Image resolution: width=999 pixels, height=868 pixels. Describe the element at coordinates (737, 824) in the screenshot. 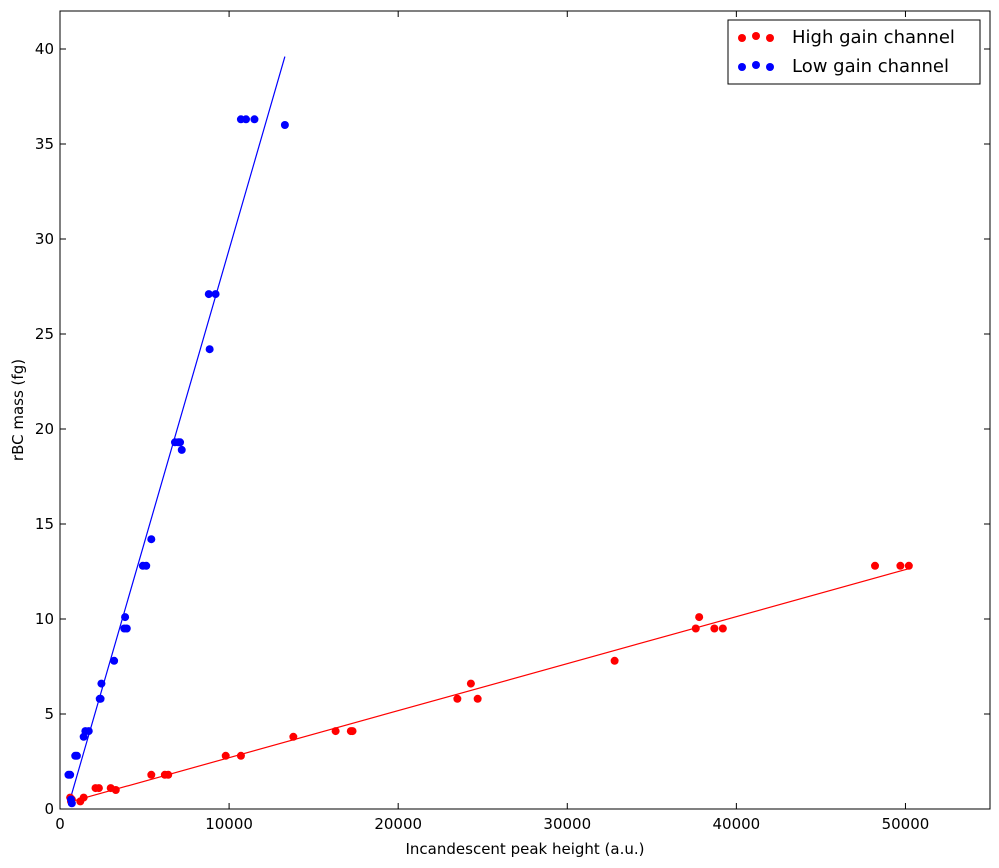

I see `x-tick-label: 40000` at that location.